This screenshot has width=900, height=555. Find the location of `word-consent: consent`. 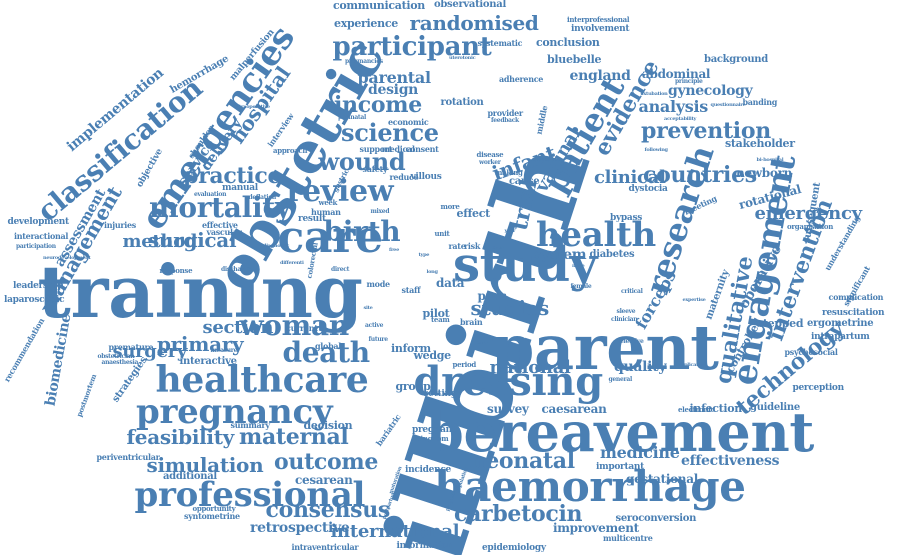

word-consent: consent is located at coordinates (422, 149).